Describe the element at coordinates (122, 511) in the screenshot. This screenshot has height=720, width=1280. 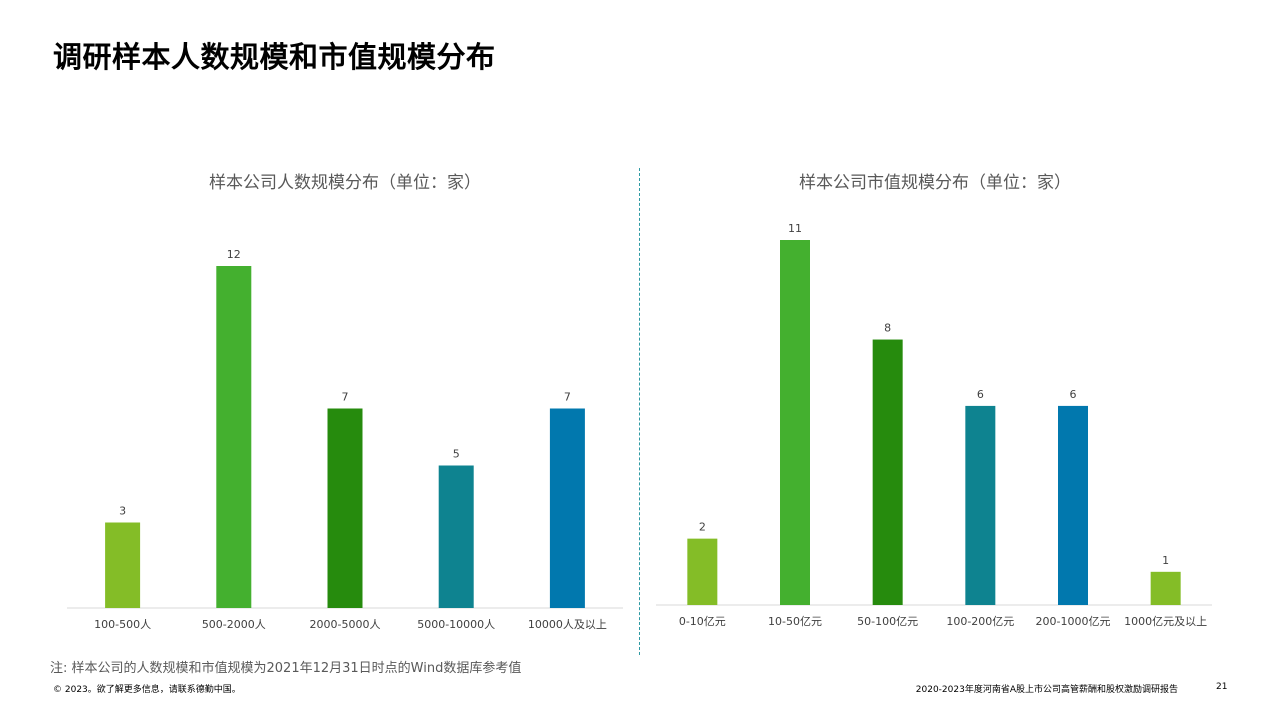
I see `data-label-1: 3` at that location.